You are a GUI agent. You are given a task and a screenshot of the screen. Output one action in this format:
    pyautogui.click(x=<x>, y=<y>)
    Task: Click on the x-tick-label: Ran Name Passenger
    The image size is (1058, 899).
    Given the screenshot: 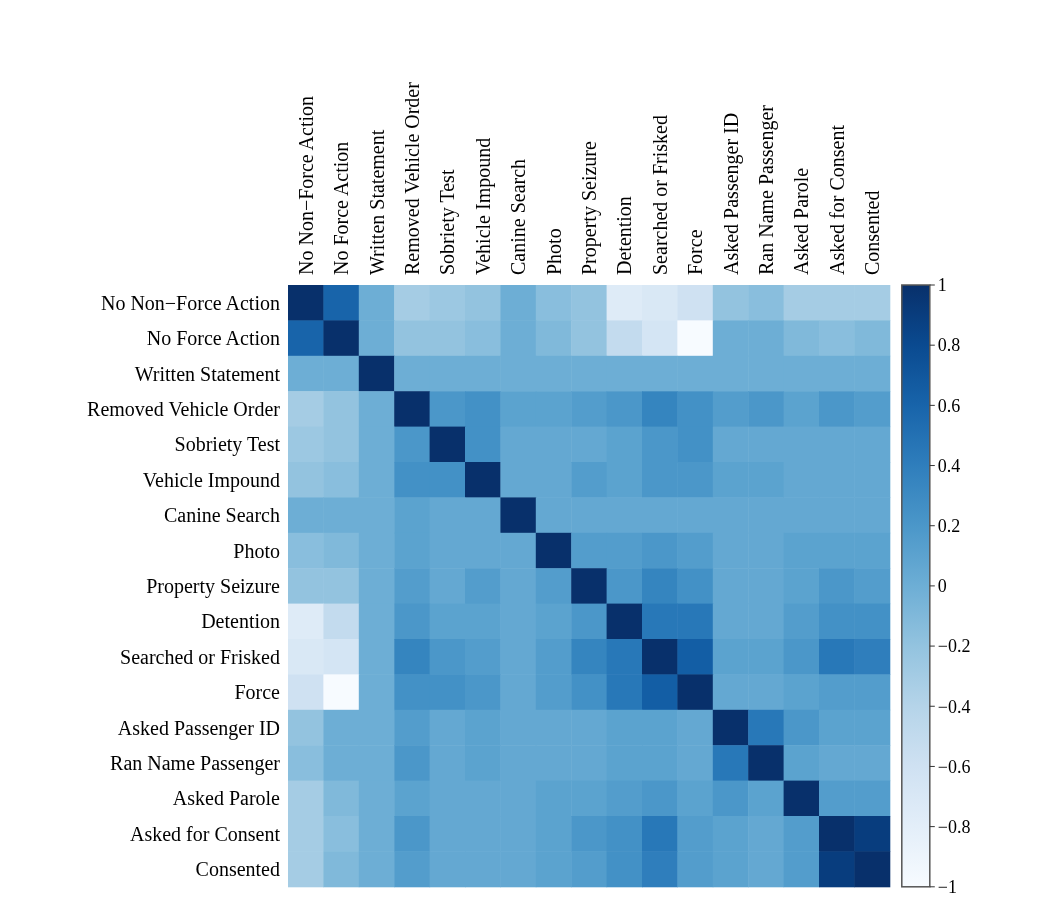 What is the action you would take?
    pyautogui.click(x=766, y=189)
    